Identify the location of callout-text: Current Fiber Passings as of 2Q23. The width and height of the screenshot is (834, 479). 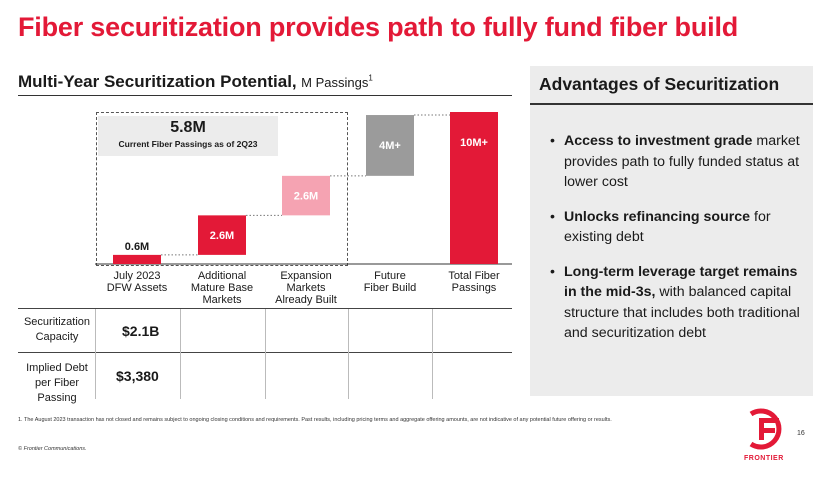
(188, 144).